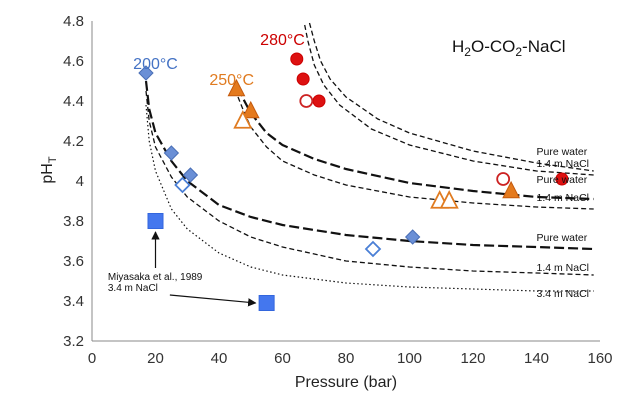  What do you see at coordinates (73, 341) in the screenshot?
I see `y-tick-label: 3.2` at bounding box center [73, 341].